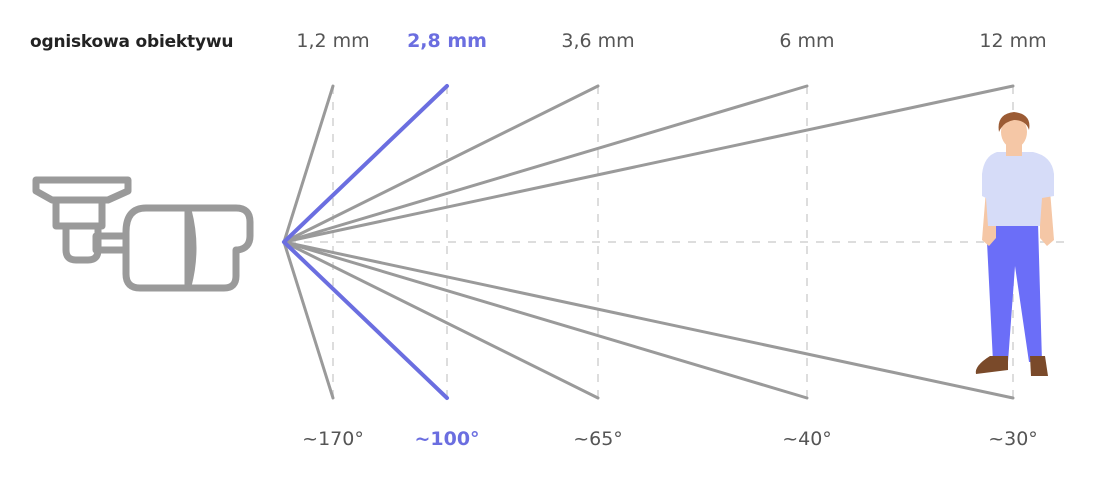 This screenshot has width=1100, height=489. What do you see at coordinates (132, 42) in the screenshot?
I see `page-title: ogniskowa obiektywu` at bounding box center [132, 42].